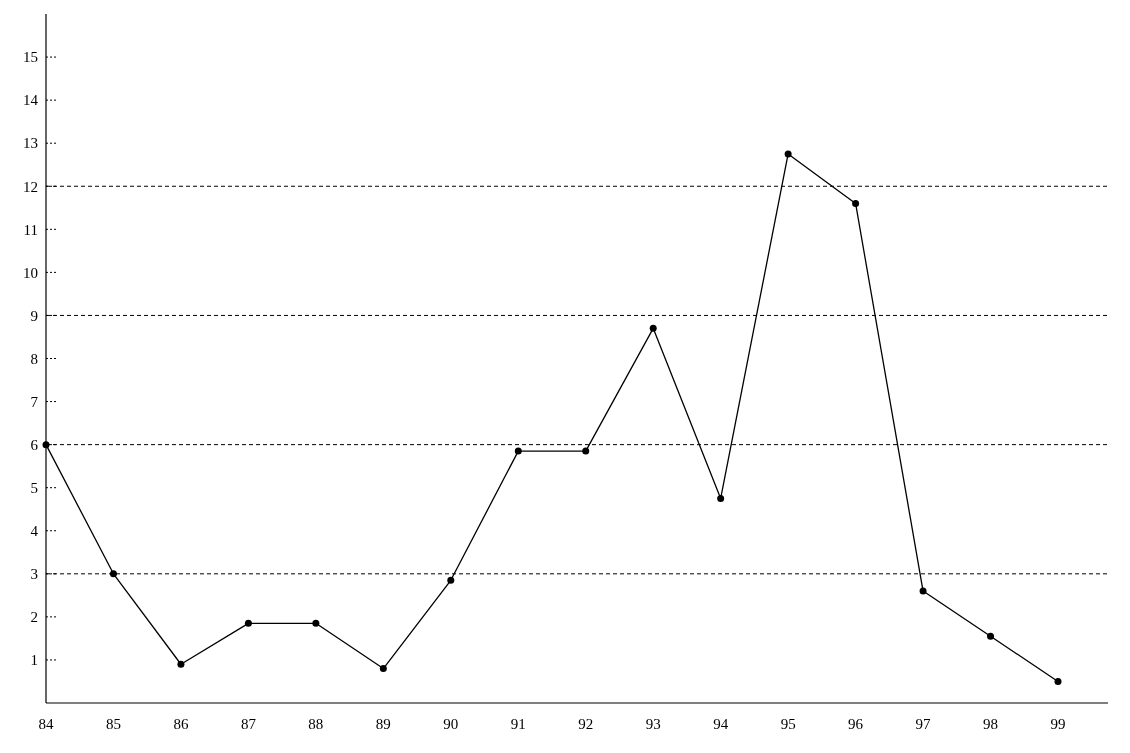  I want to click on x-tick-label: 87, so click(248, 724).